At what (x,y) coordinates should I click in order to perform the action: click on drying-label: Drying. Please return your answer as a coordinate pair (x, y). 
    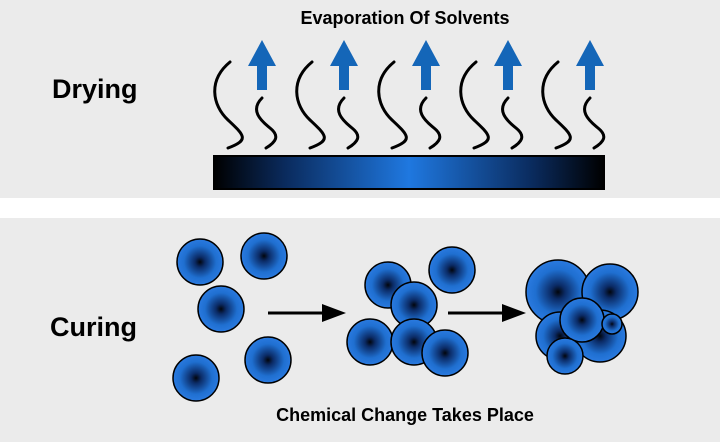
    Looking at the image, I should click on (95, 89).